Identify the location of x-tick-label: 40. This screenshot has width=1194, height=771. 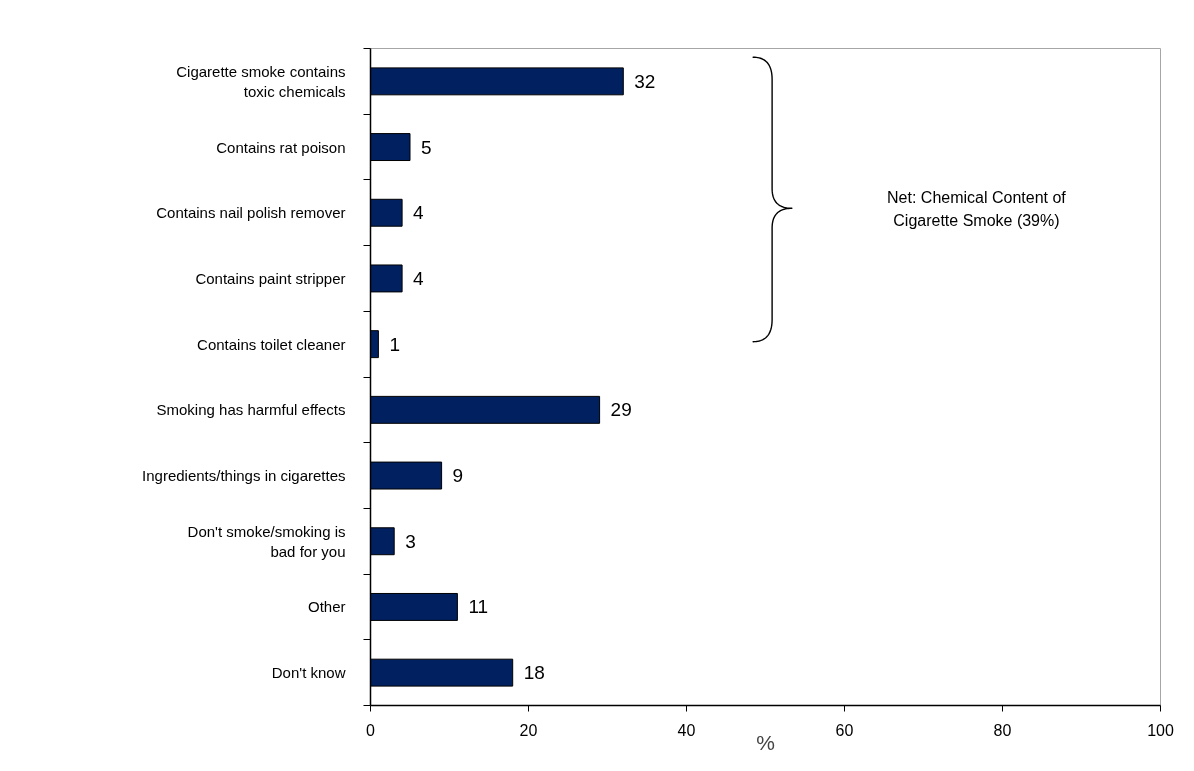
(686, 730).